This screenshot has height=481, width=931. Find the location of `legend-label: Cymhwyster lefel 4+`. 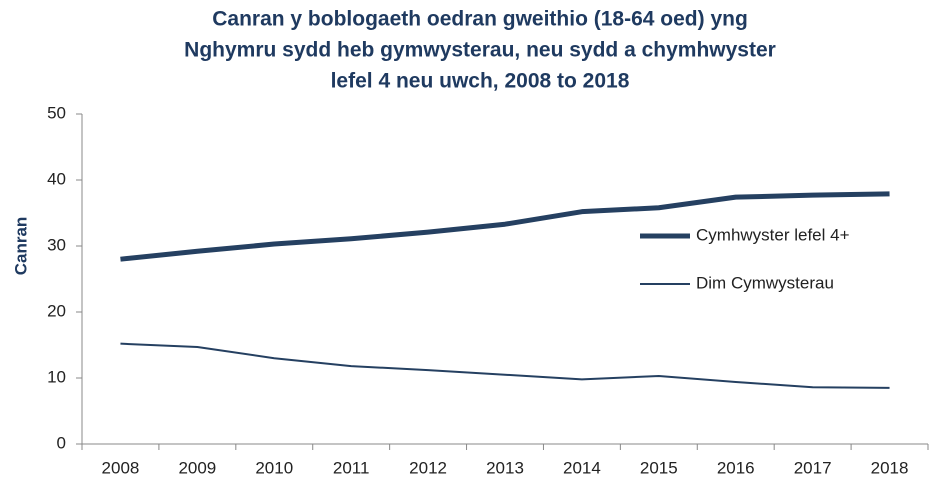

legend-label: Cymhwyster lefel 4+ is located at coordinates (773, 234).